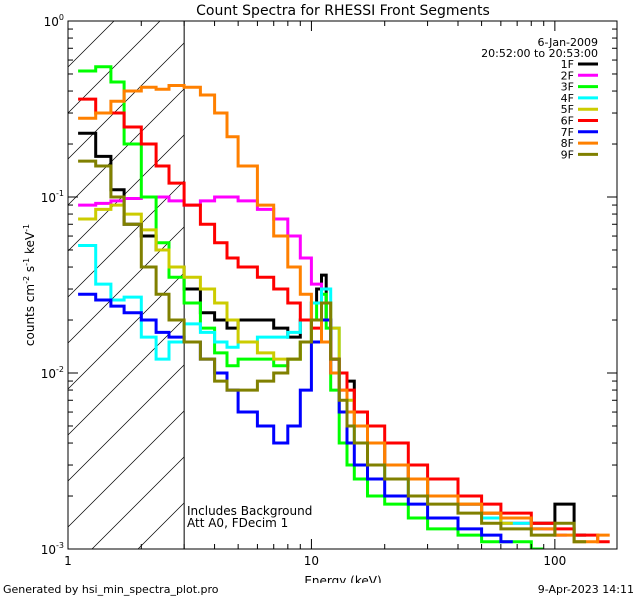 This screenshot has height=600, width=640. I want to click on y-tick-exponent: -1, so click(60, 193).